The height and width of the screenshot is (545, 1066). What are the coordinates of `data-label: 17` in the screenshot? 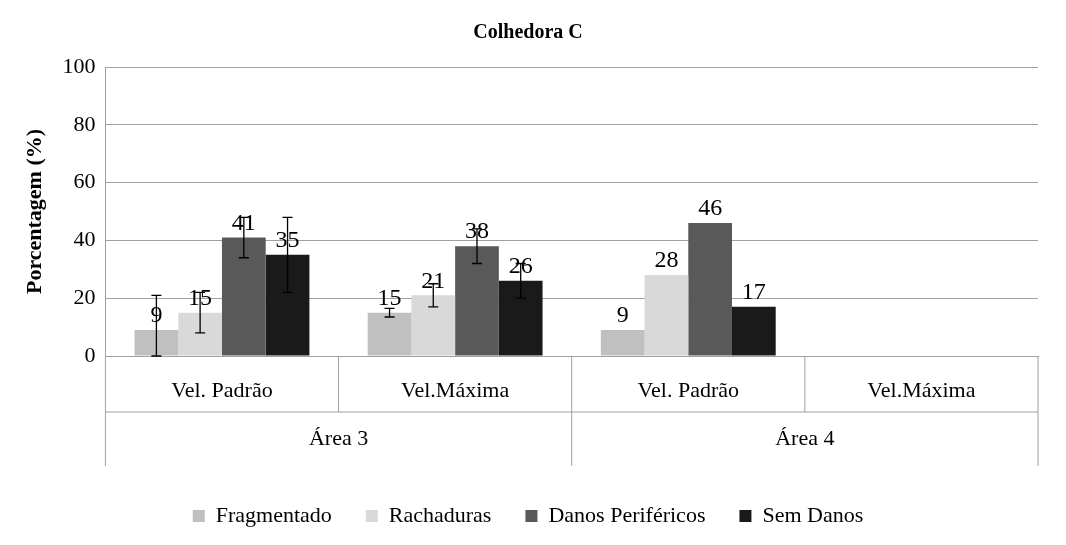 It's located at (753, 291).